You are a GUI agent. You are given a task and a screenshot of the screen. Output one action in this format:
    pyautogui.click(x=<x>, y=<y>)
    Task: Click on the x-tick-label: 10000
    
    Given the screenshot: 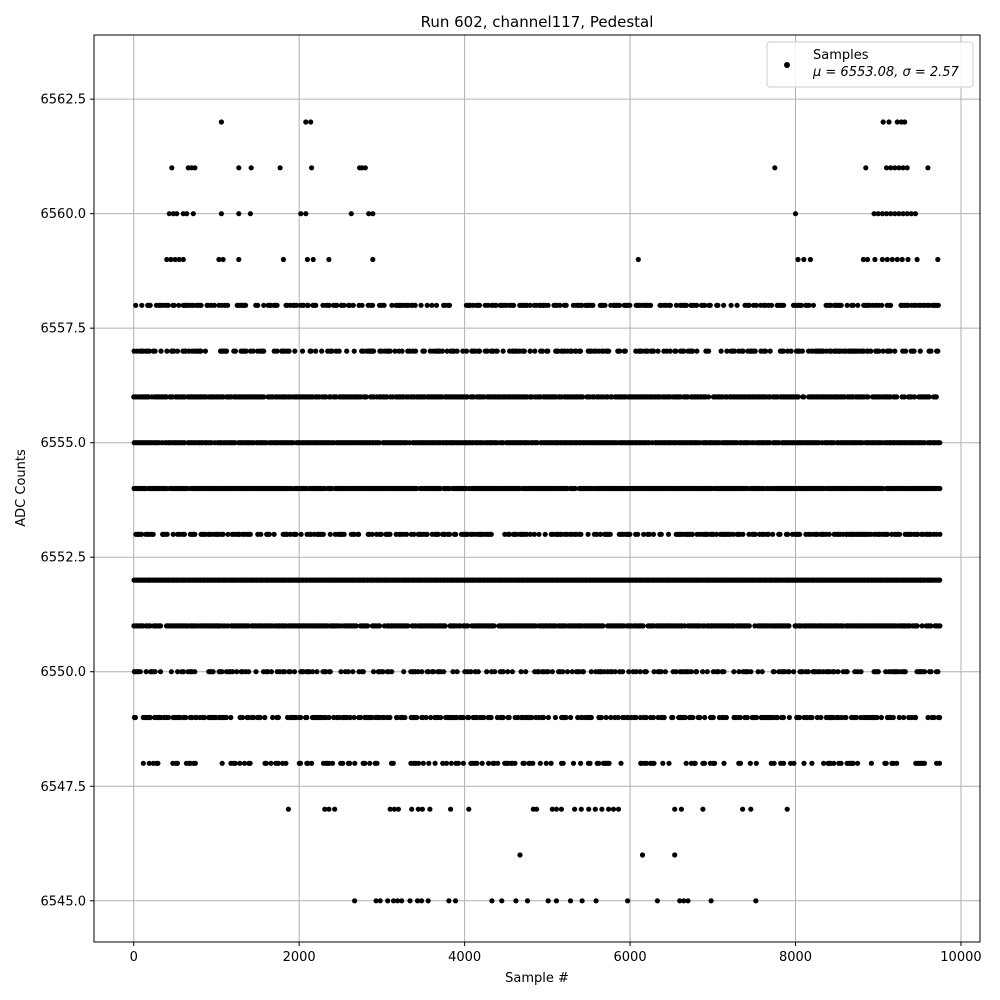 What is the action you would take?
    pyautogui.click(x=960, y=957)
    